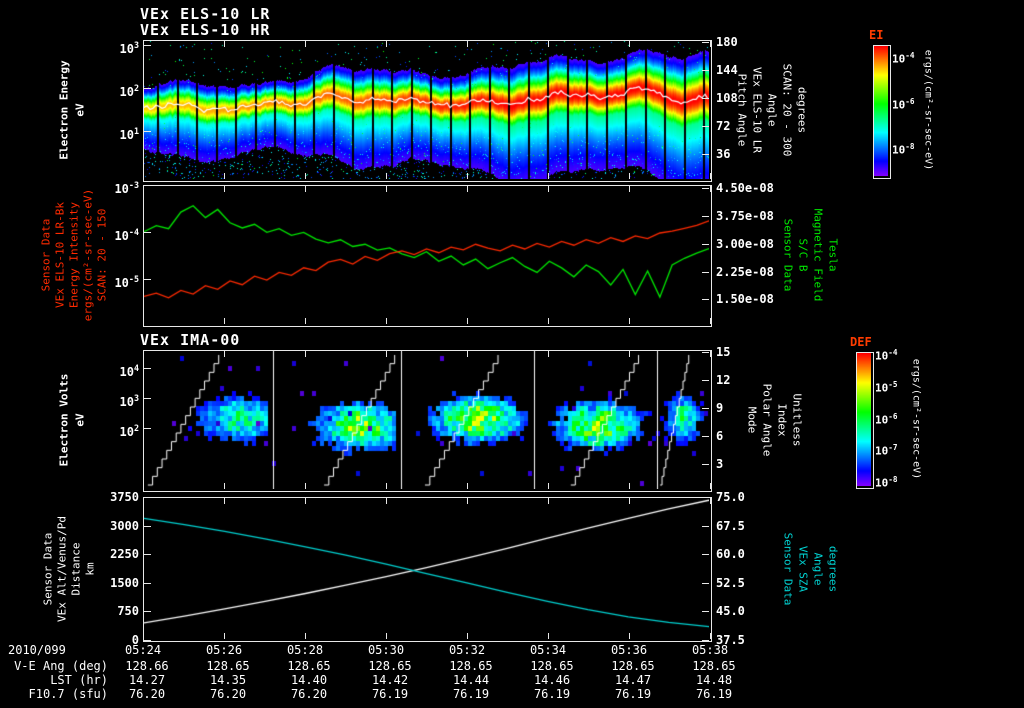 This screenshot has height=708, width=1024. What do you see at coordinates (80, 110) in the screenshot?
I see `axis-label-left: eV` at bounding box center [80, 110].